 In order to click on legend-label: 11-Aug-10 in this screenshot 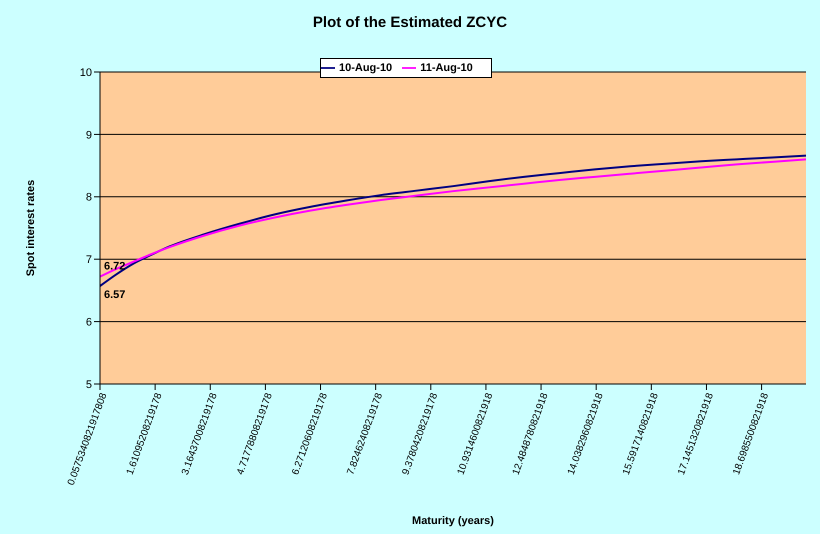, I will do `click(446, 68)`.